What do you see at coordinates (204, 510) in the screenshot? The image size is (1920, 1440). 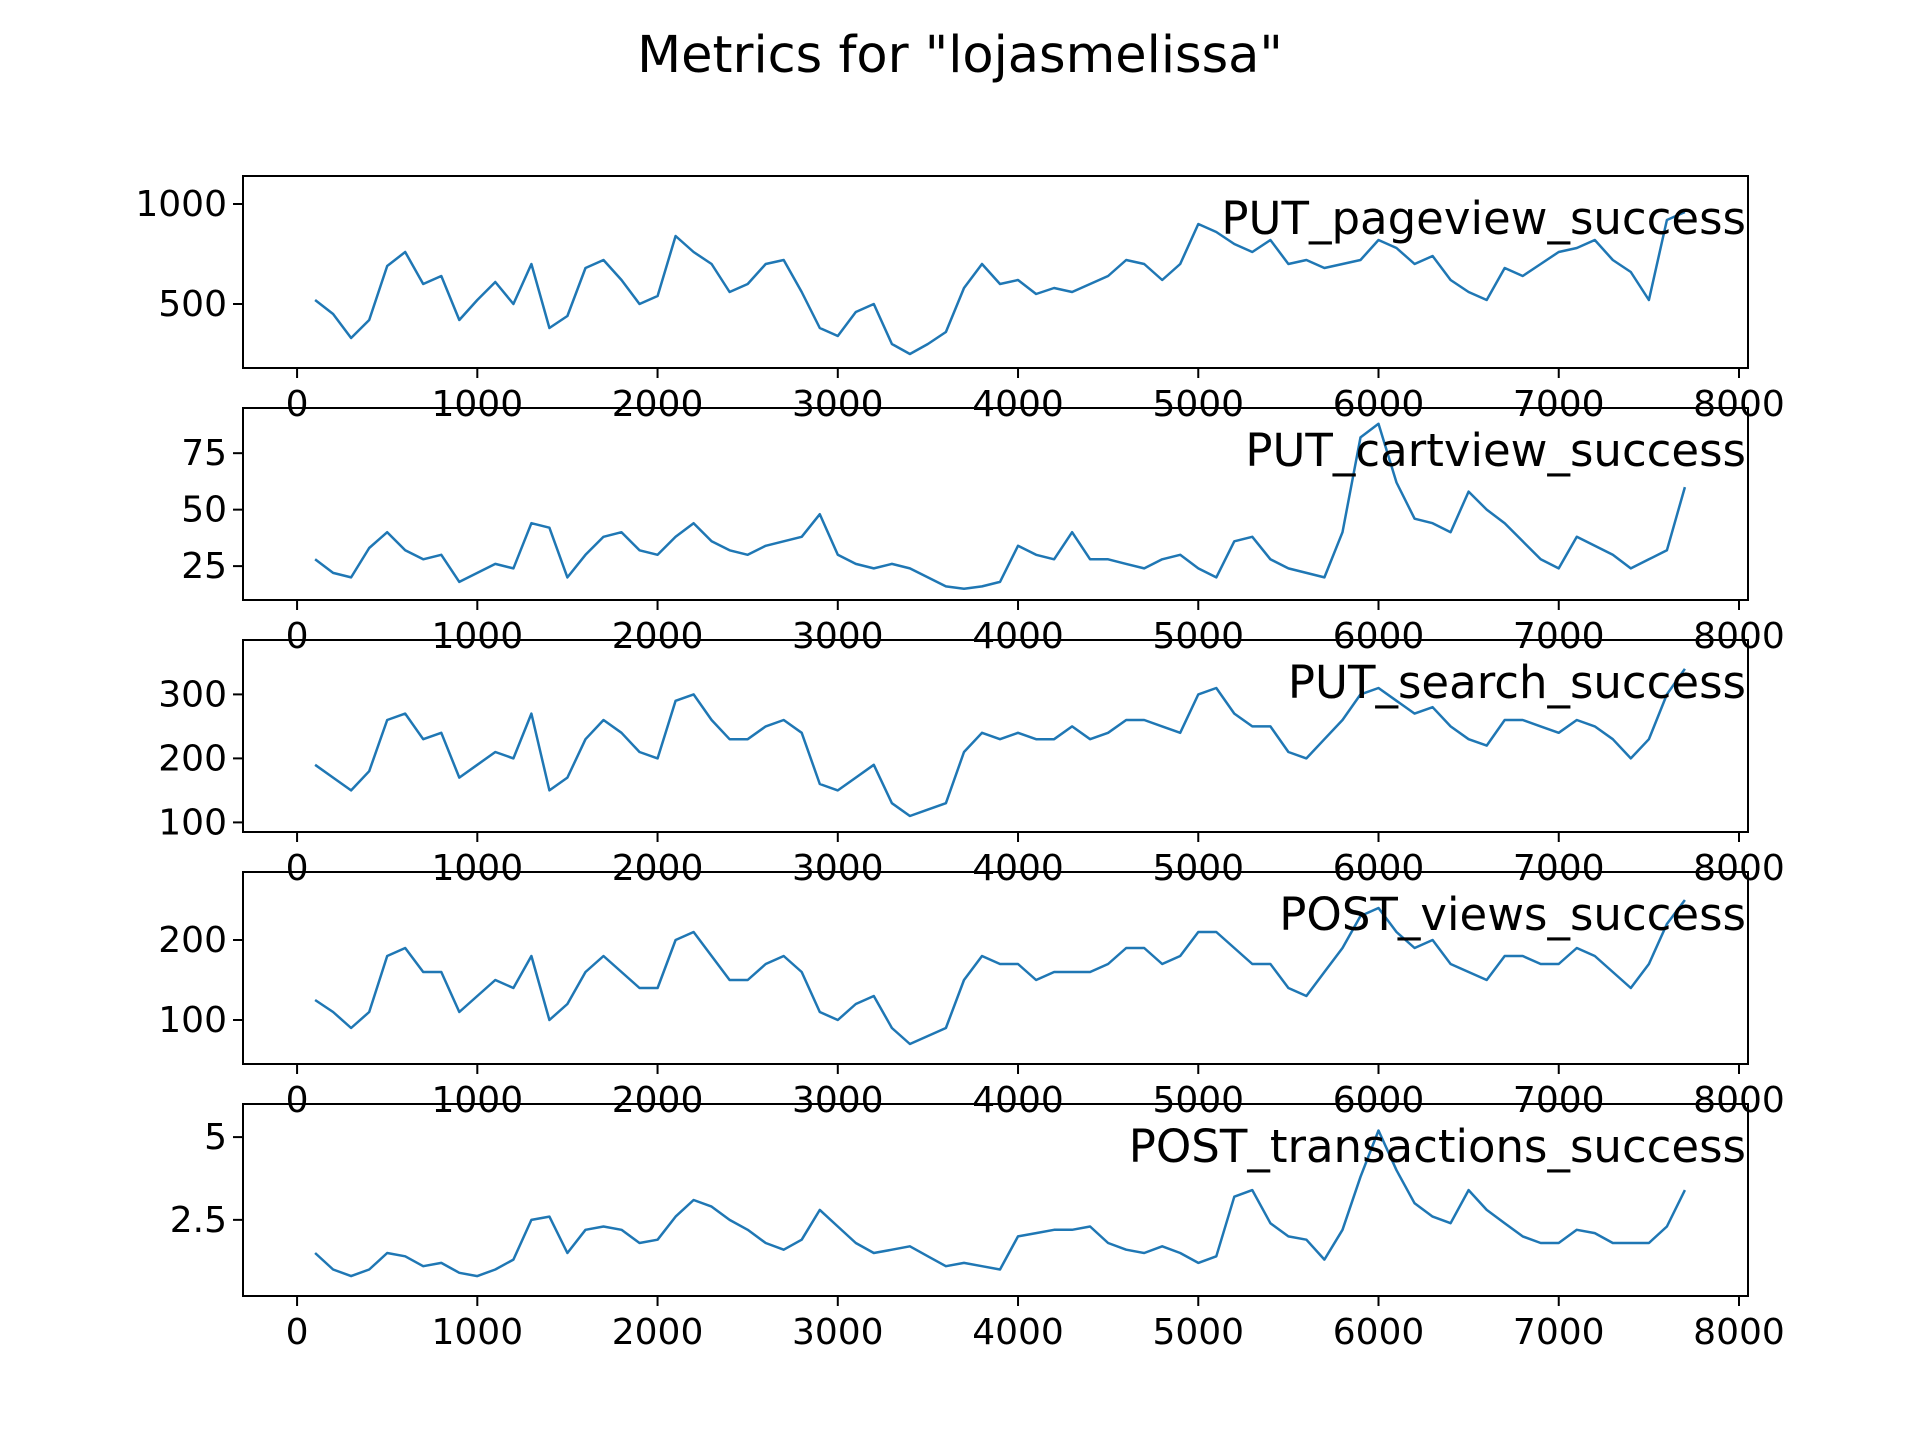 I see `y-tick-label: 50` at bounding box center [204, 510].